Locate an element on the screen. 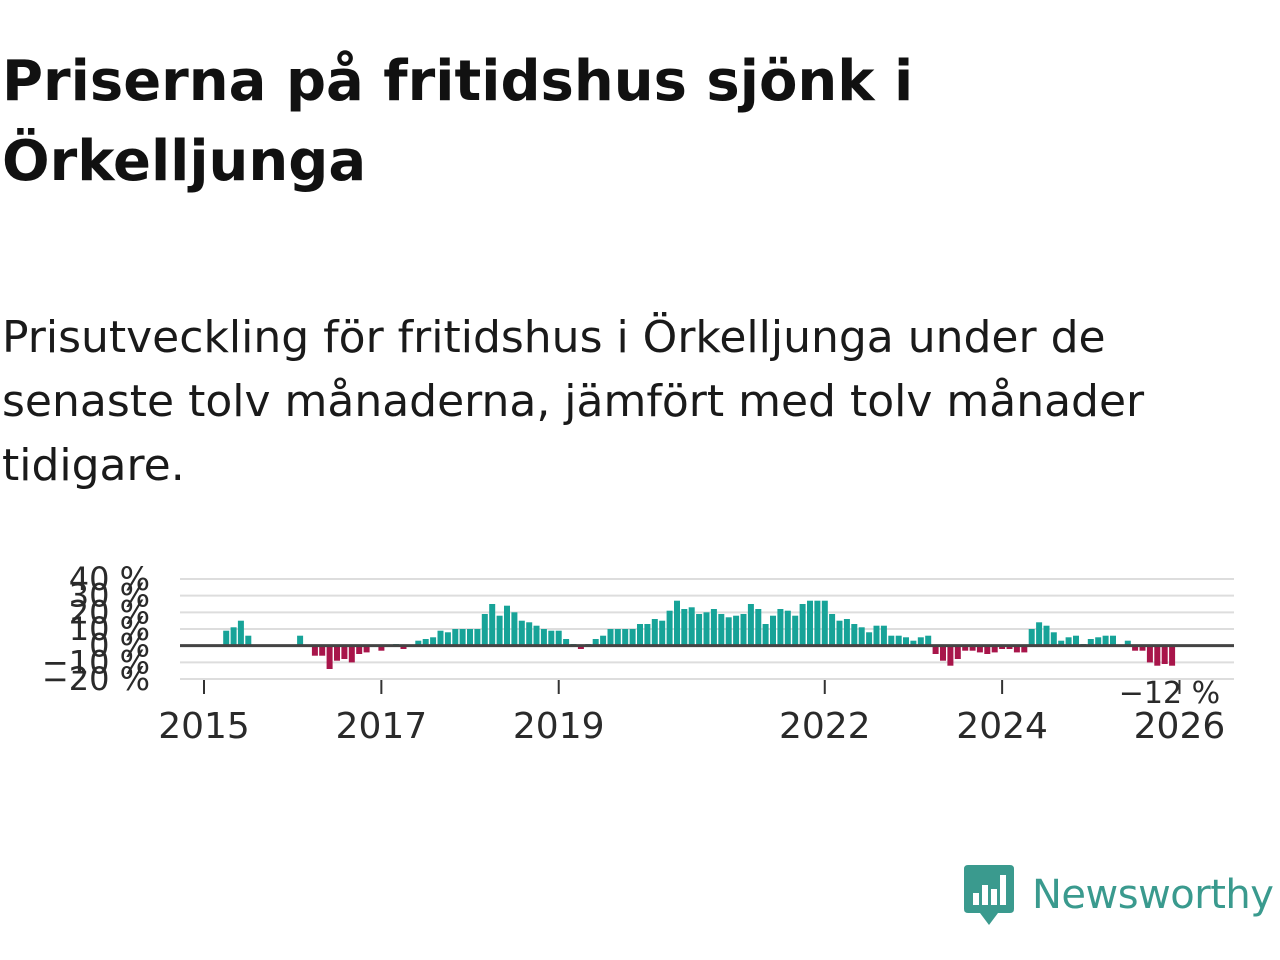 The width and height of the screenshot is (1280, 960). newsworthy-logo-icon is located at coordinates (989, 895).